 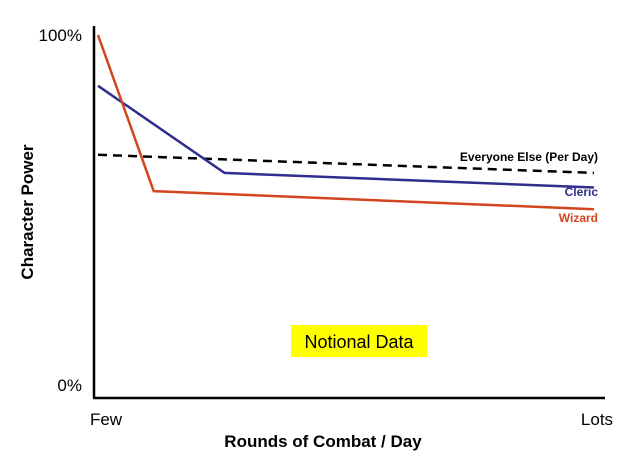 What do you see at coordinates (60, 35) in the screenshot?
I see `y-tick-top: 100%` at bounding box center [60, 35].